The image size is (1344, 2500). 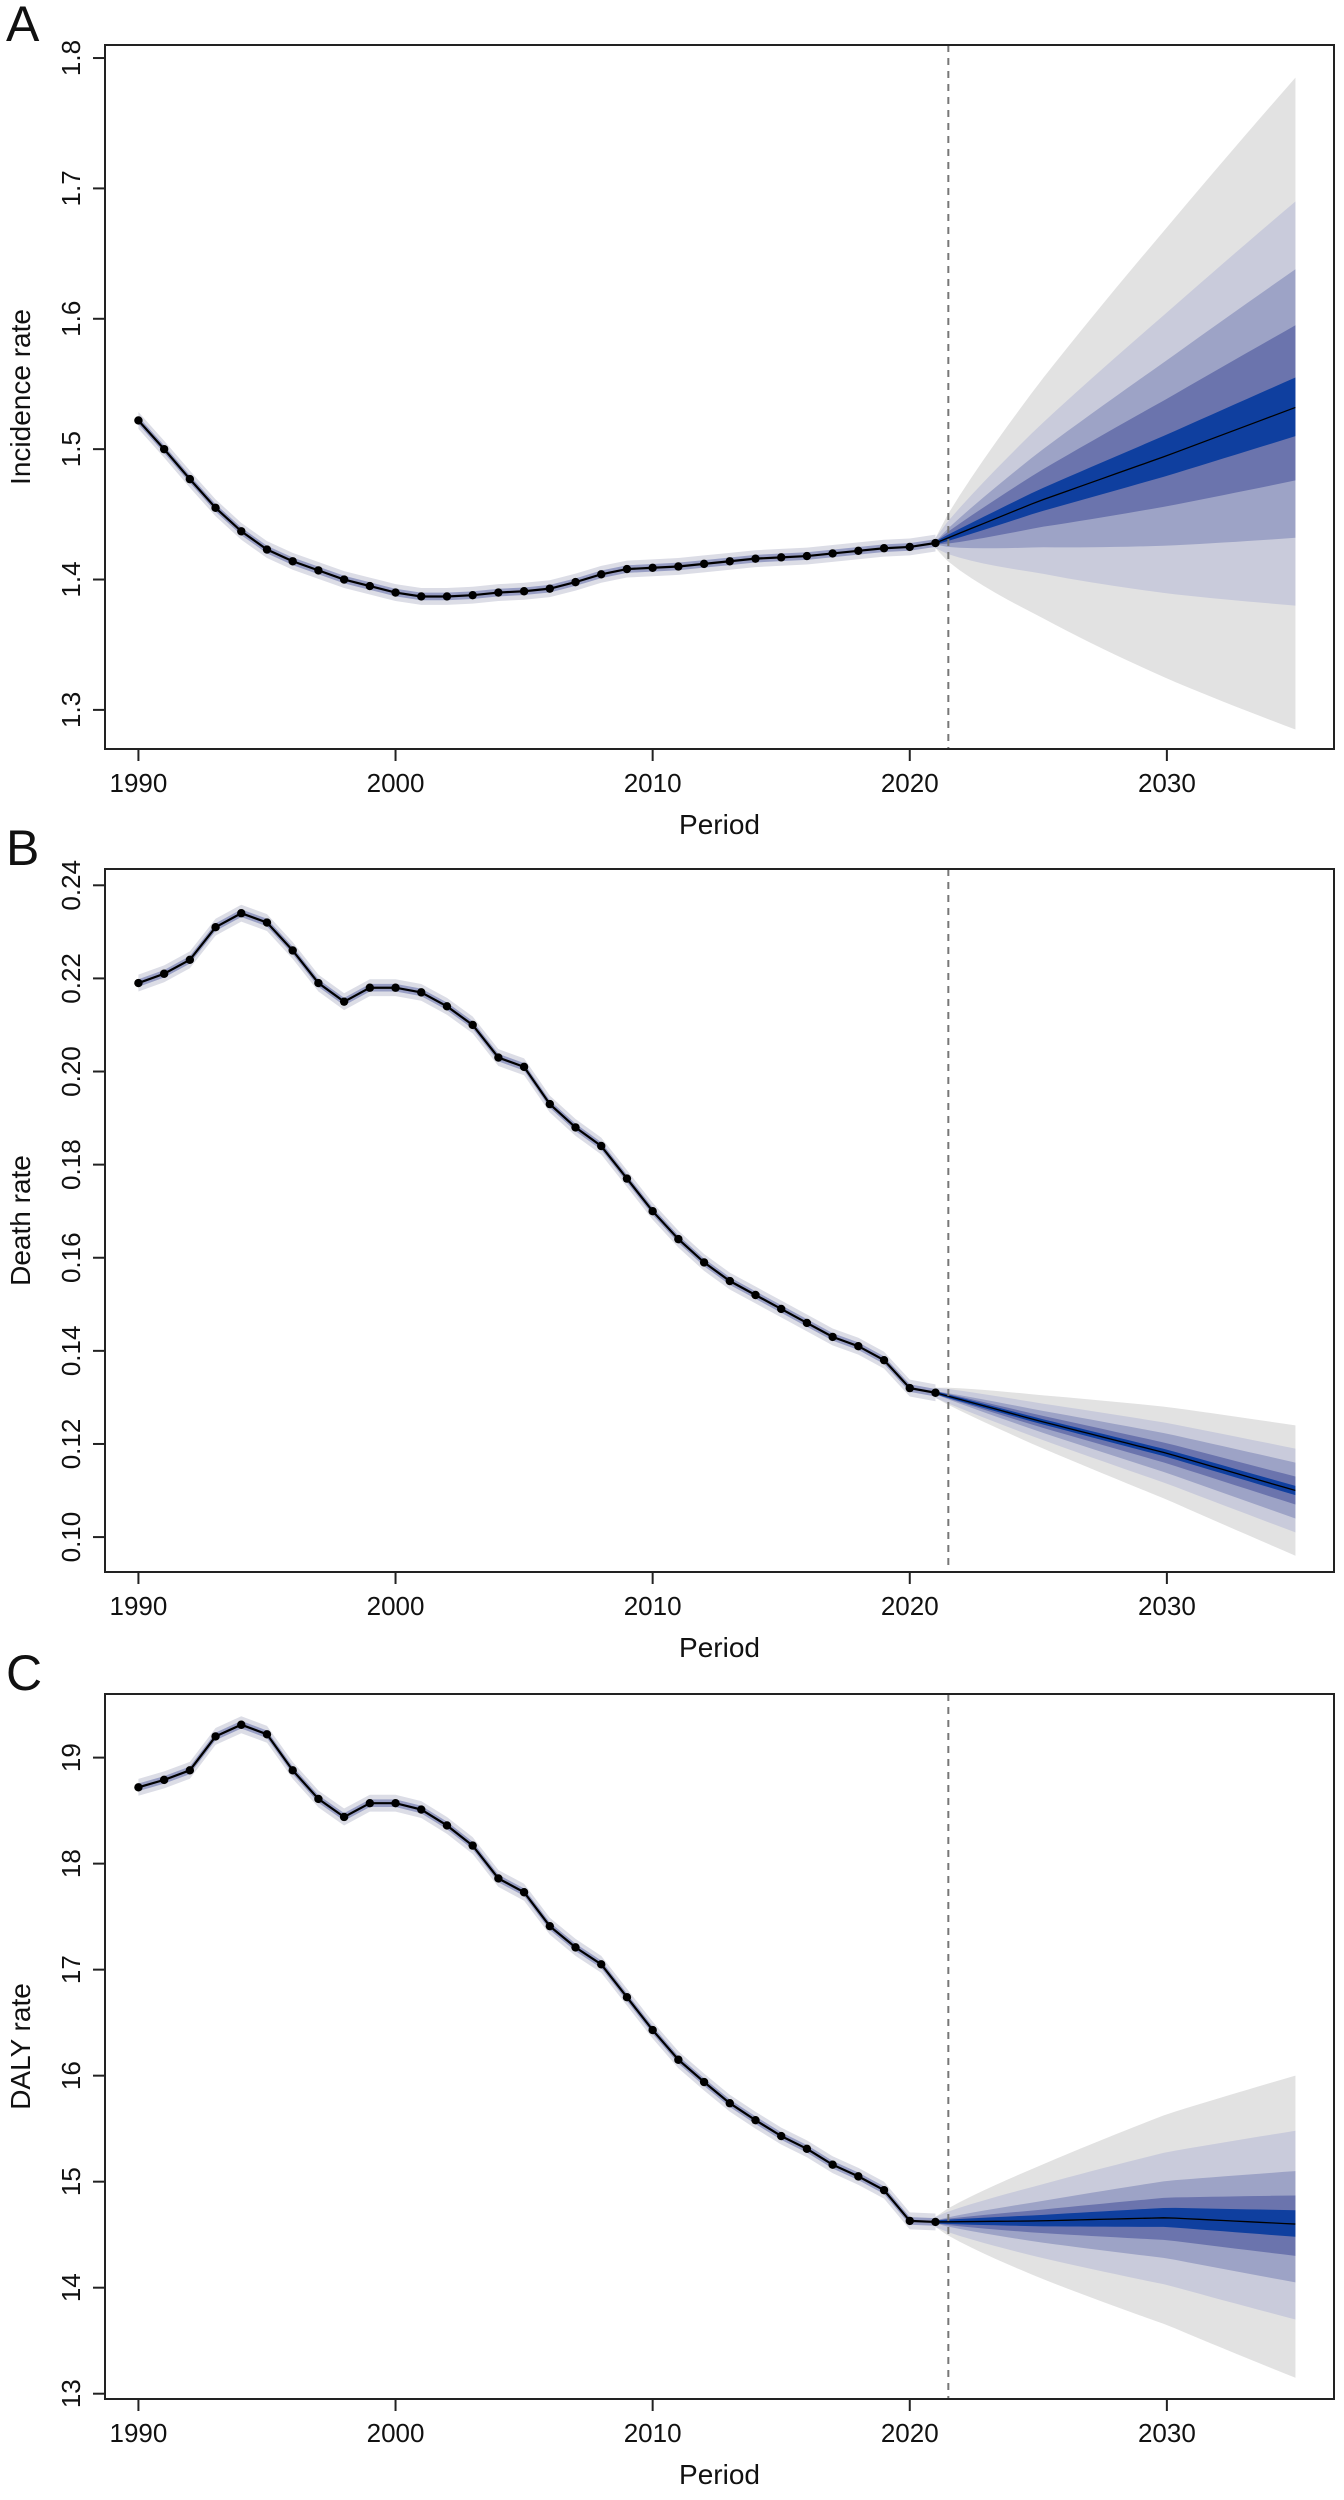 I want to click on y-tick-label: 14, so click(x=71, y=2287).